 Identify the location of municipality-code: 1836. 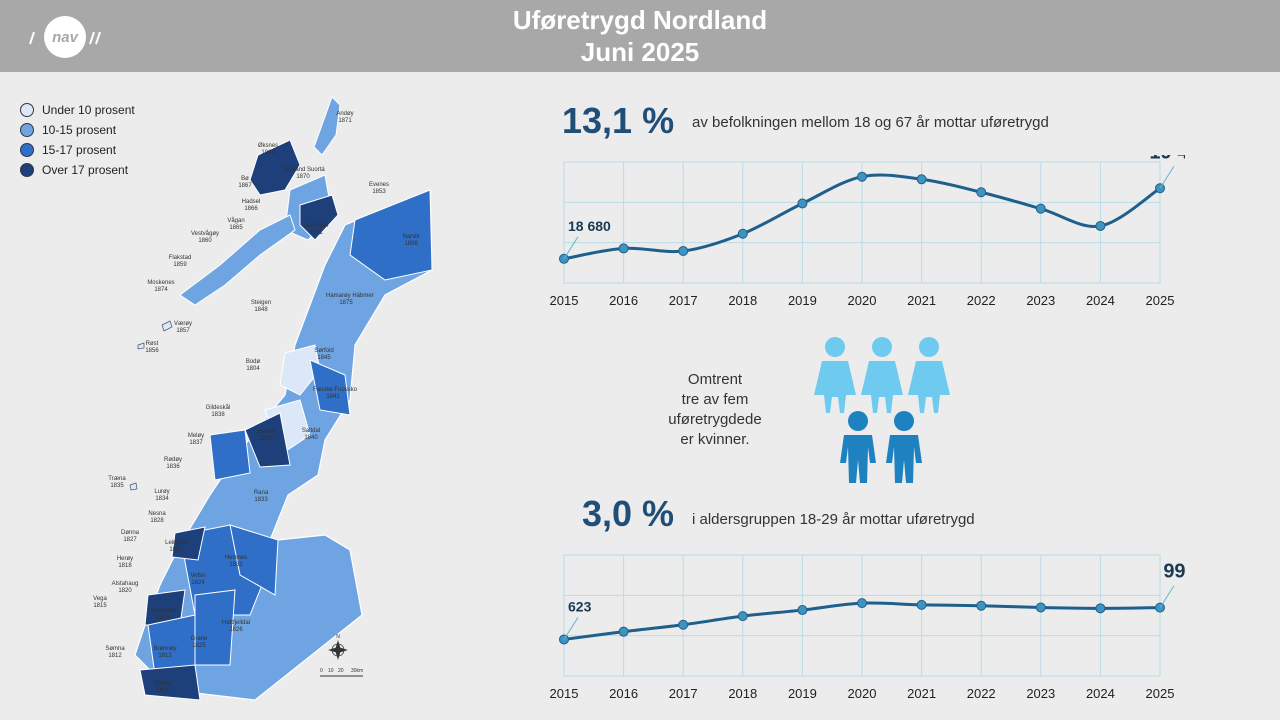
(173, 467).